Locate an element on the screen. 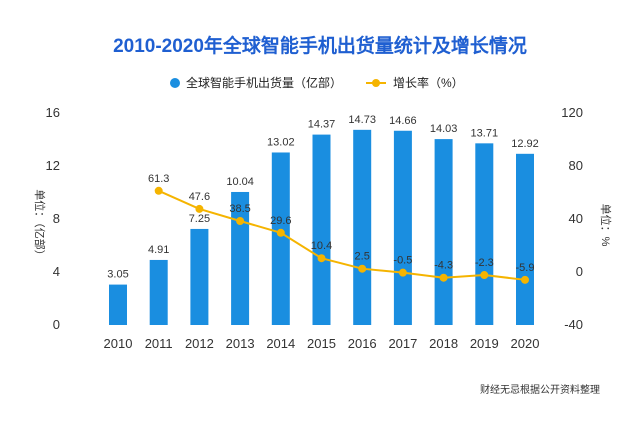 Image resolution: width=641 pixels, height=430 pixels. bar-value-label: 14.73 is located at coordinates (362, 120).